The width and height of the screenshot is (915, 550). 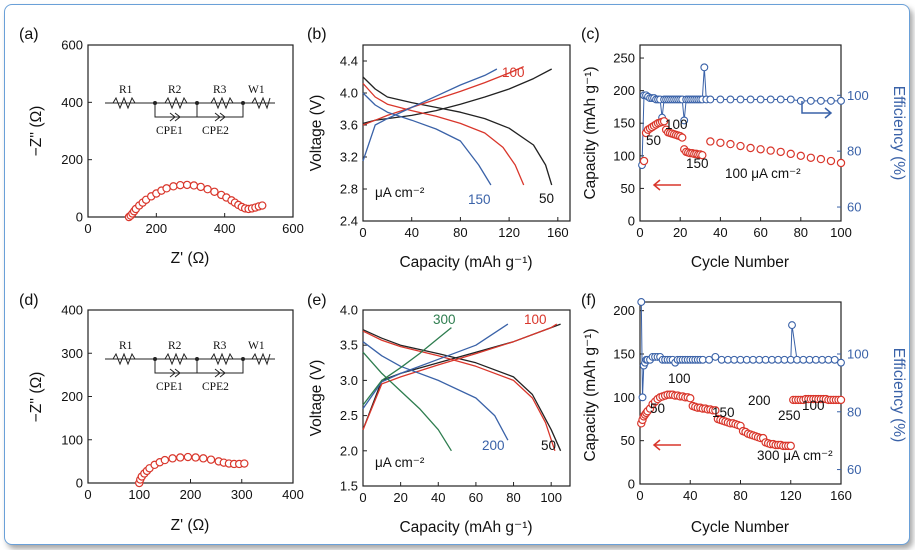 I want to click on panel-a-xticks: 0 200 400 600, so click(x=194, y=224).